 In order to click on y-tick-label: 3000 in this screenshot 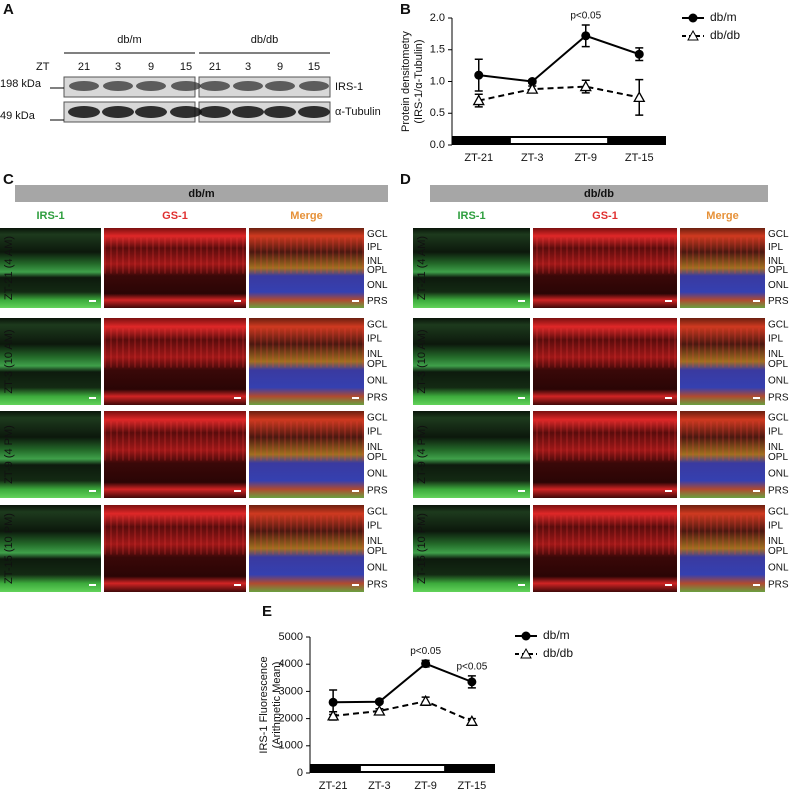, I will do `click(291, 691)`.